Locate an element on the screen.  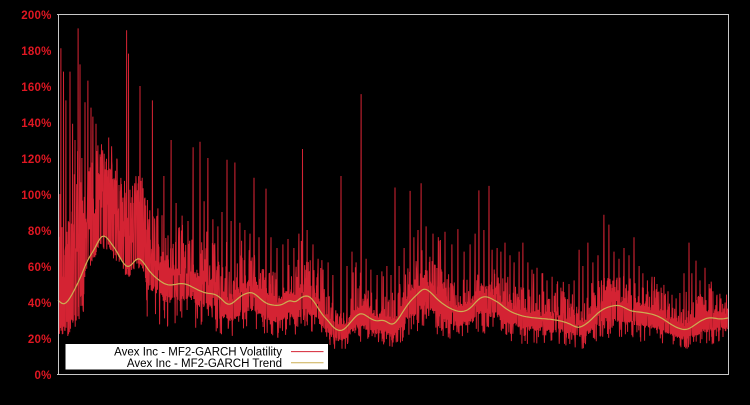
svg-text: 20% is located at coordinates (40, 340).